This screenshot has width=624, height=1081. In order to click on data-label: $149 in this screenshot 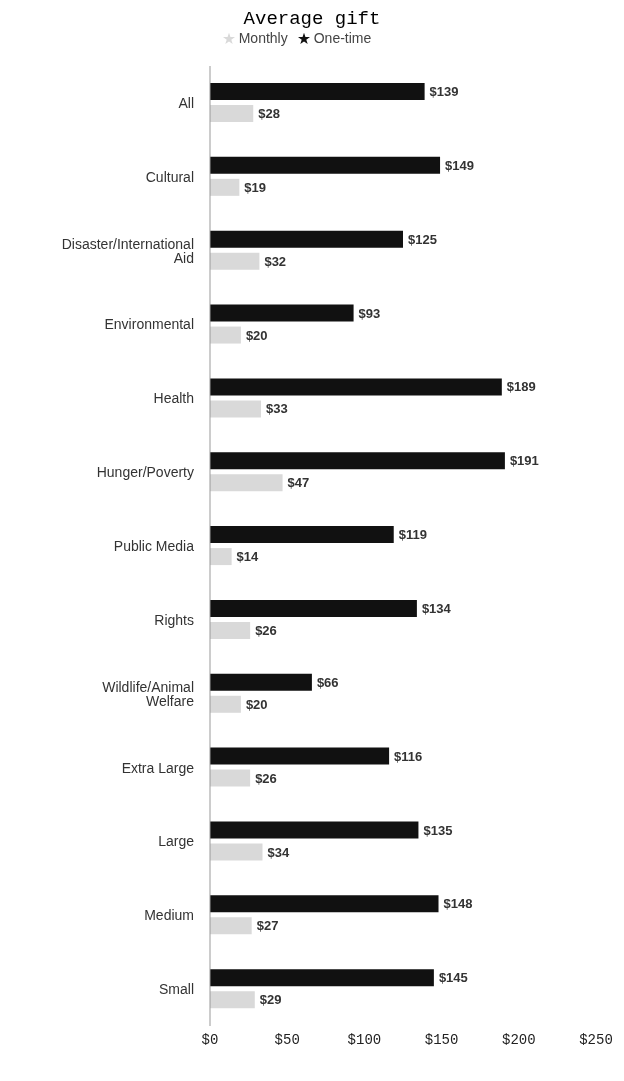, I will do `click(459, 165)`.